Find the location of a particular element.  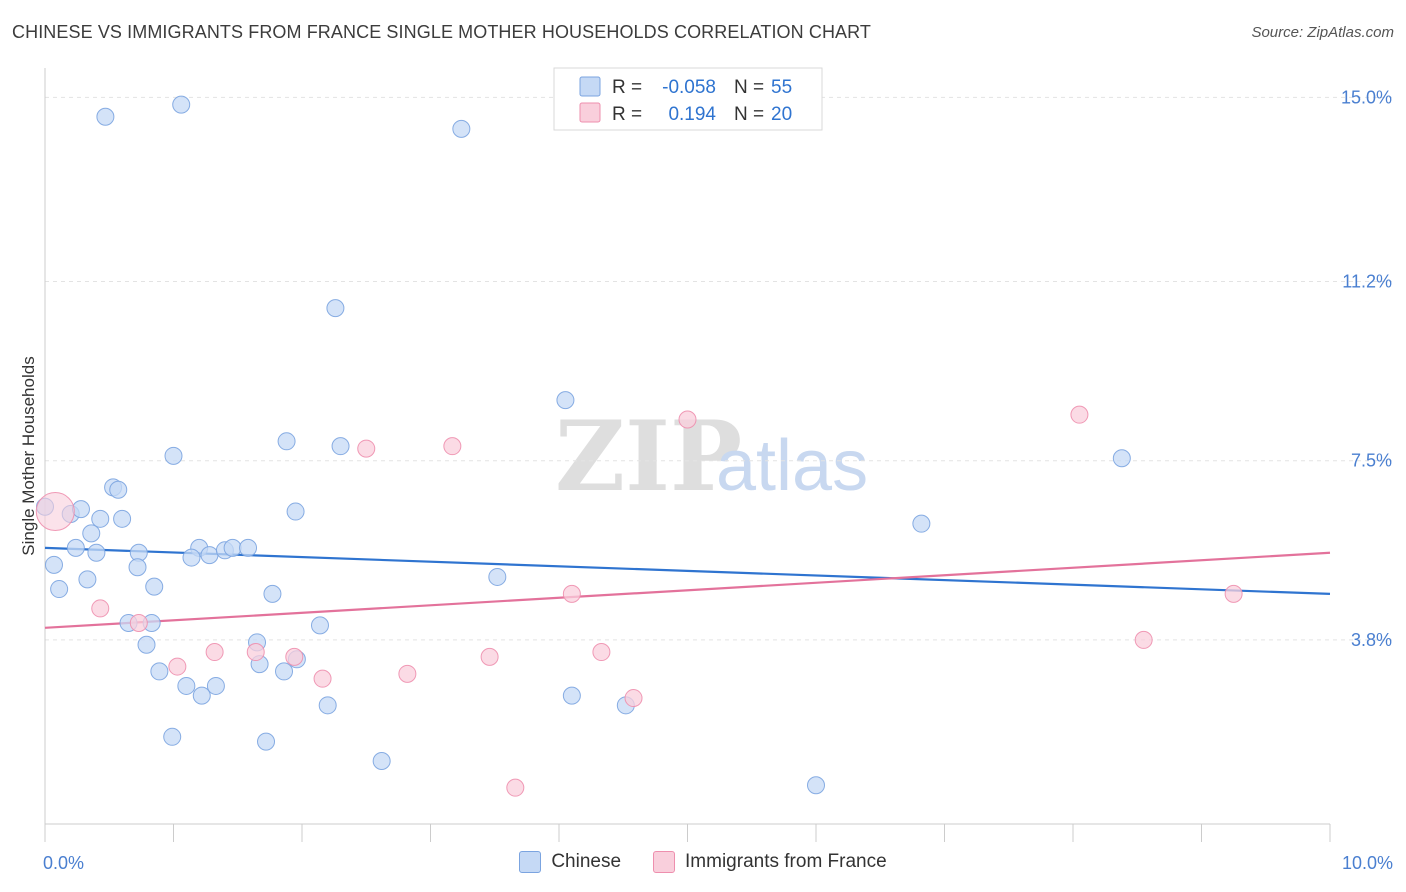

x-tick-label: 0.0% is located at coordinates (63, 863).